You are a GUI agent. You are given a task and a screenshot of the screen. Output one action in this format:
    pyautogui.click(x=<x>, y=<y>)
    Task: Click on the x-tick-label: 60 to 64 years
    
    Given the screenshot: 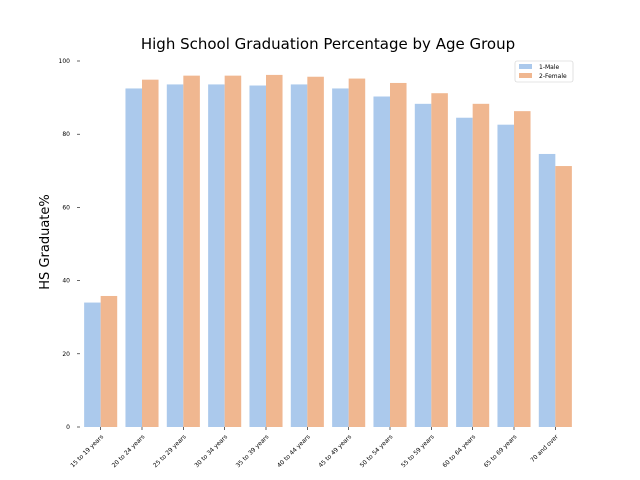 What is the action you would take?
    pyautogui.click(x=459, y=451)
    